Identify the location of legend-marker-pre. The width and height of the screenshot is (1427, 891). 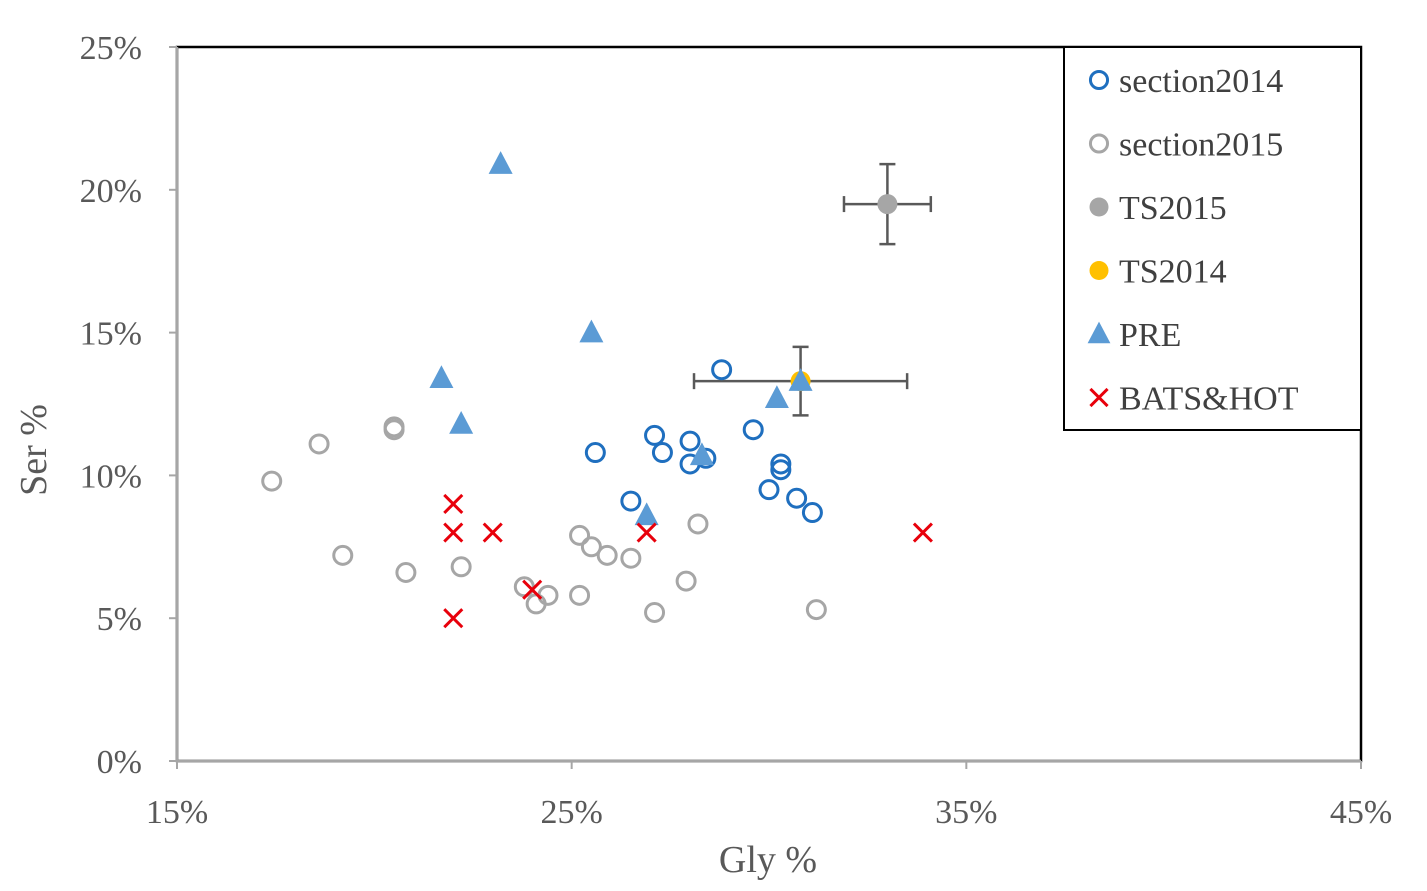
(1099, 332).